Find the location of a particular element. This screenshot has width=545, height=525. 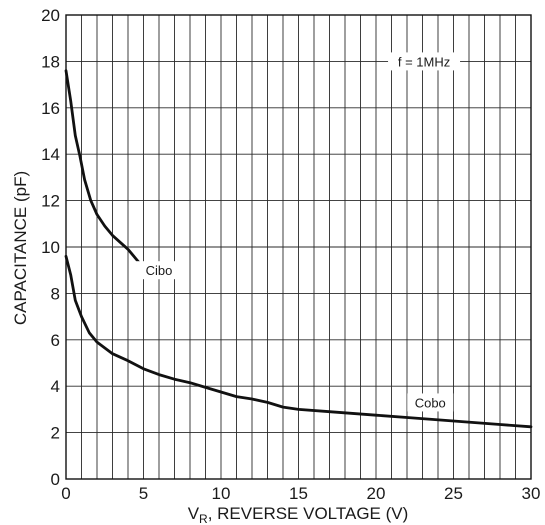

x-axis-title-main: V is located at coordinates (194, 513).